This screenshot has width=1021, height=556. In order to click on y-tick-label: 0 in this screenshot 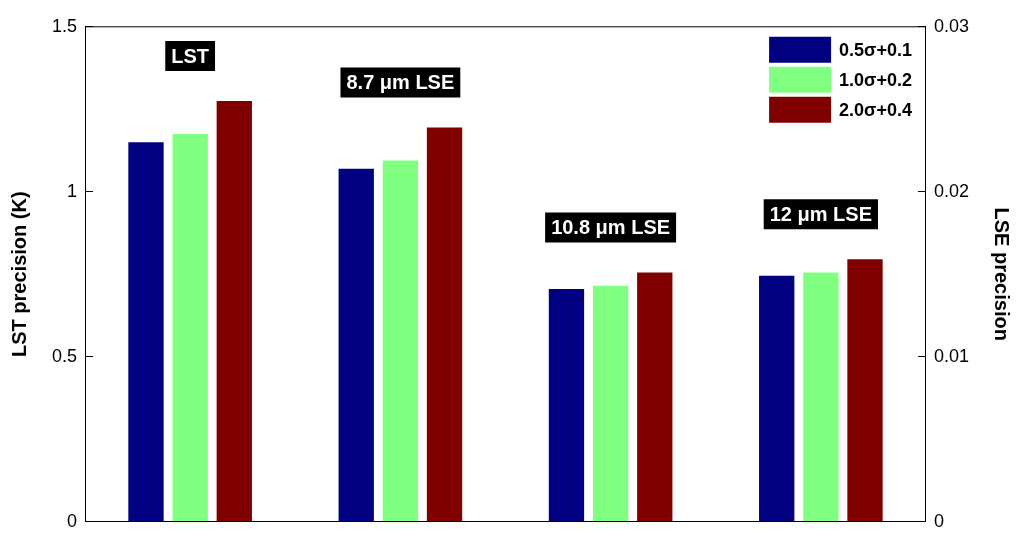, I will do `click(72, 520)`.